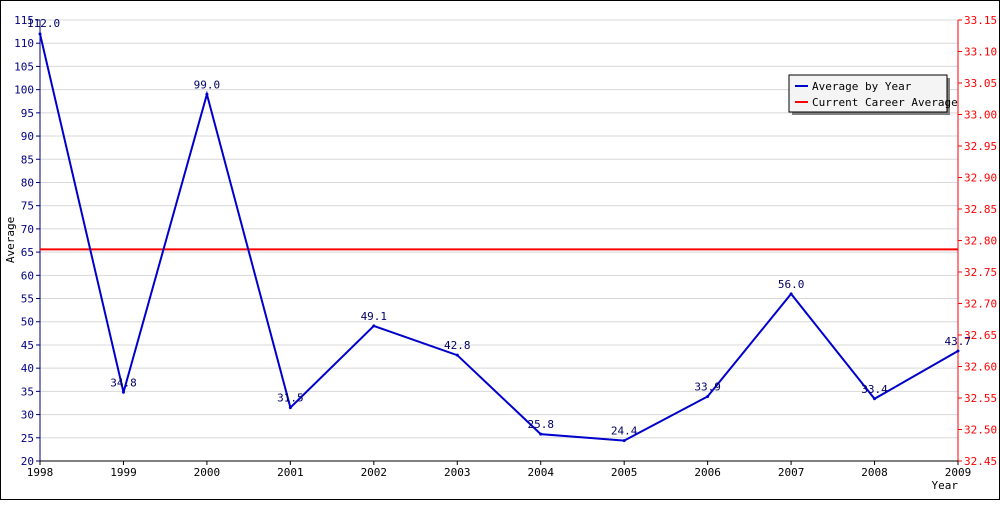 The image size is (1000, 505). Describe the element at coordinates (885, 102) in the screenshot. I see `legend-label-current-career-average: Current Career Average` at that location.